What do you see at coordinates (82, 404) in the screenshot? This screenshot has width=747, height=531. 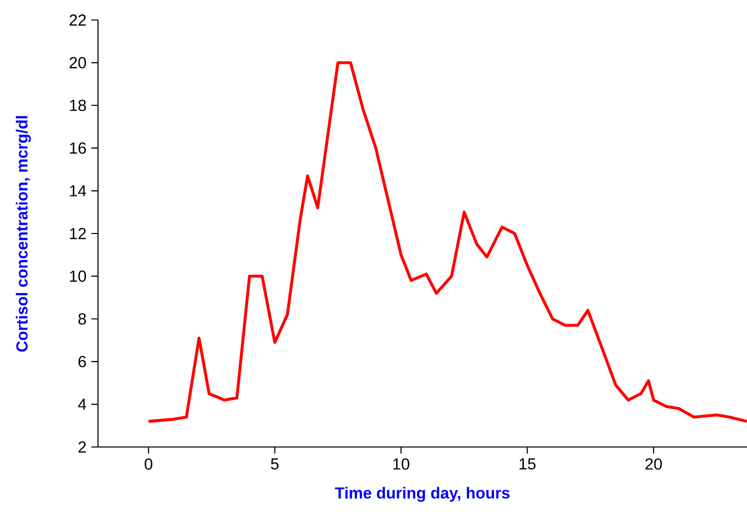 I see `y-tick-label: 4` at bounding box center [82, 404].